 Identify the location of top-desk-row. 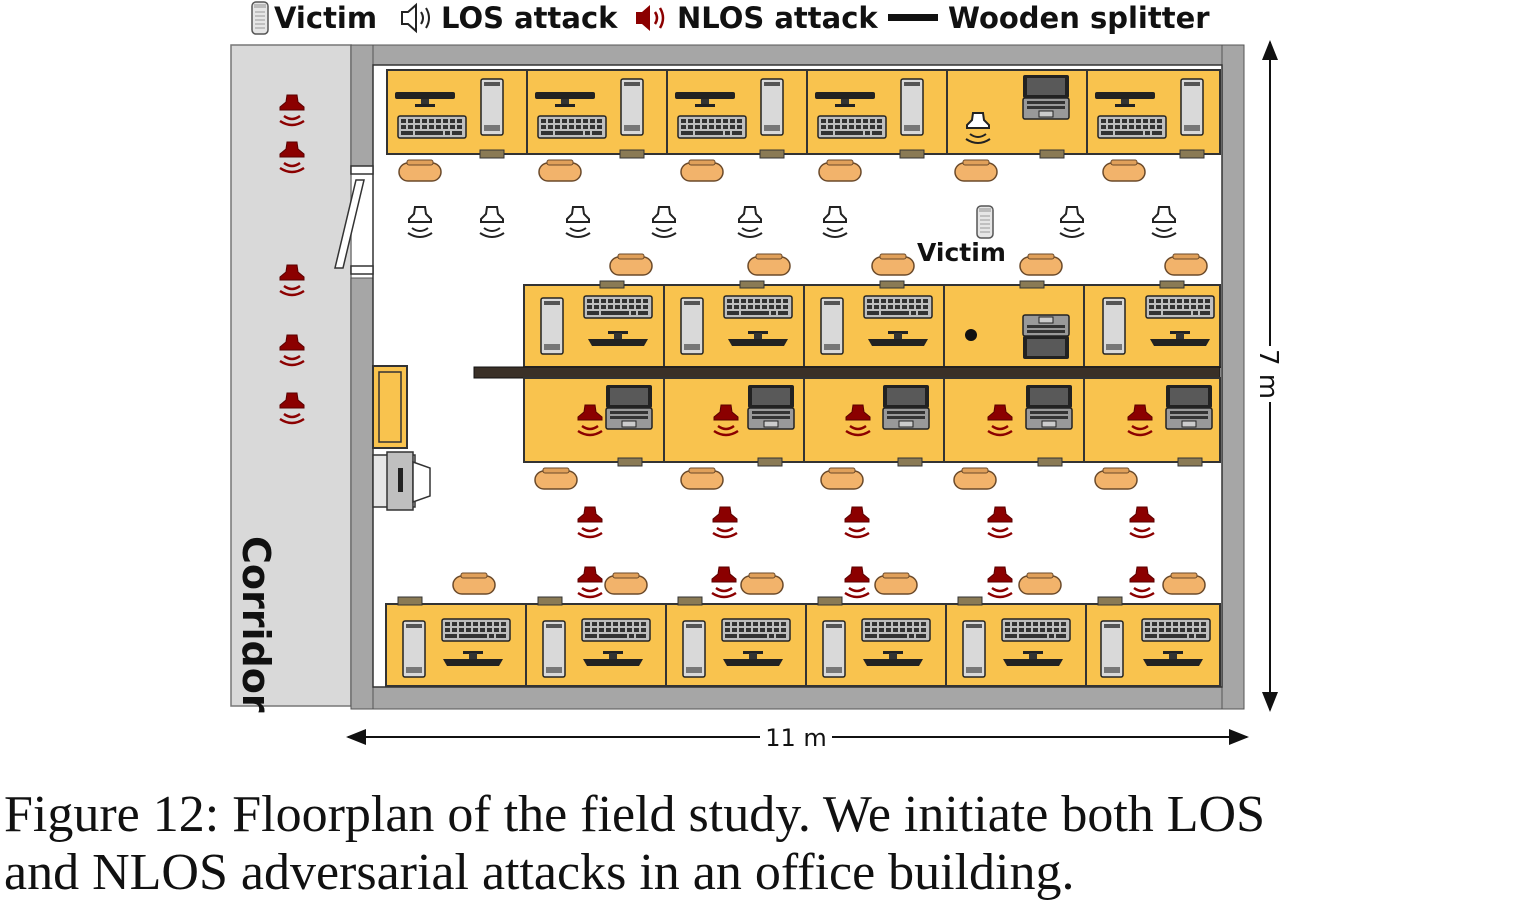
(803, 114).